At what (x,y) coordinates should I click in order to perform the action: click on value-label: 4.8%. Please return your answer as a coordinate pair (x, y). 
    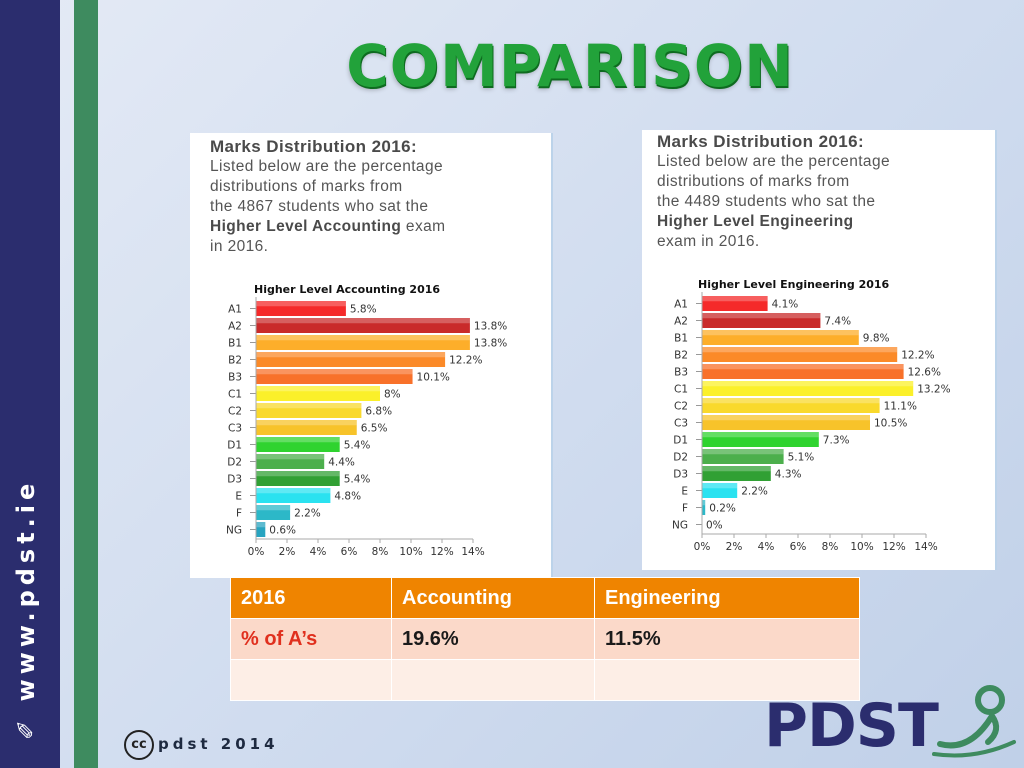
    Looking at the image, I should click on (347, 497).